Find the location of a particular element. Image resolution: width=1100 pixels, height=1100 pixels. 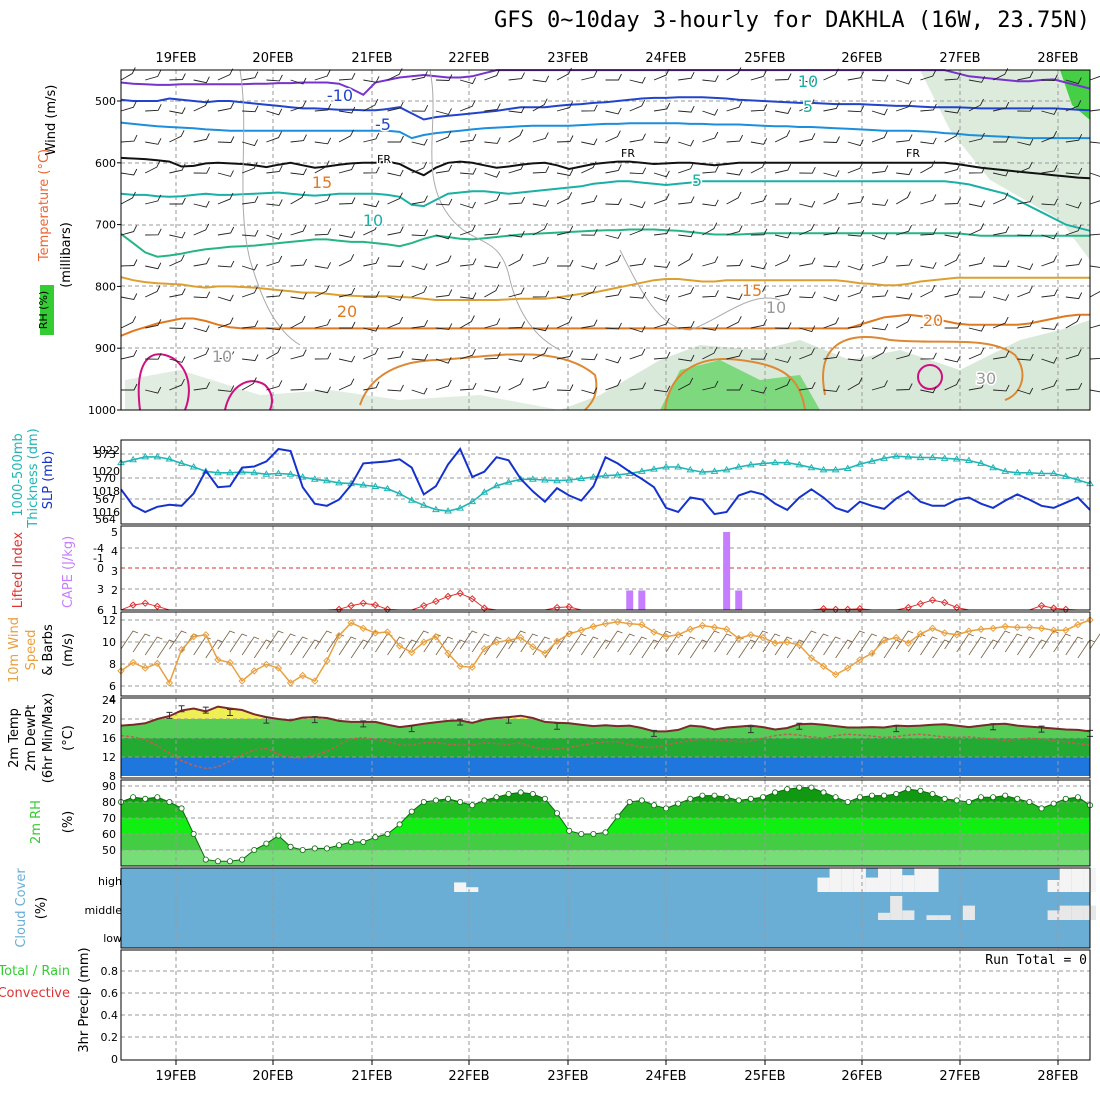

date-label-bottom: 26FEB is located at coordinates (861, 1076).